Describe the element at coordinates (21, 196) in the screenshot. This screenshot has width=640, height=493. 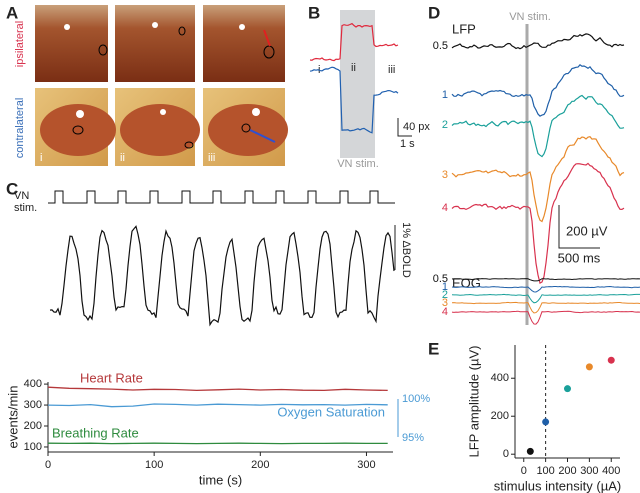
I see `stim-label: VN` at that location.